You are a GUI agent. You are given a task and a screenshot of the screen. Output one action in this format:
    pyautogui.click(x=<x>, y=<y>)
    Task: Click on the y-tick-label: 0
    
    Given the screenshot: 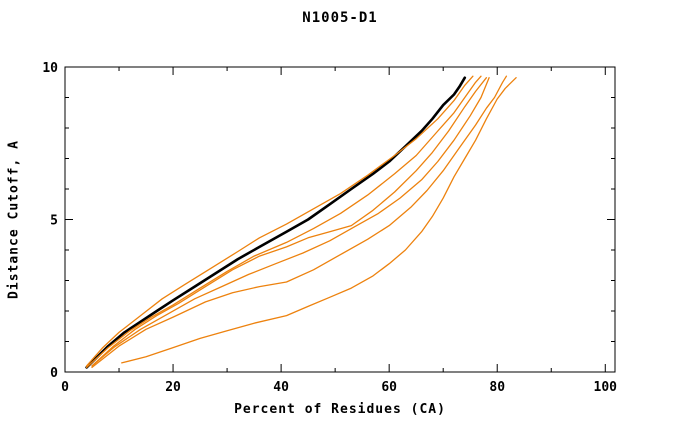 What is the action you would take?
    pyautogui.click(x=54, y=373)
    